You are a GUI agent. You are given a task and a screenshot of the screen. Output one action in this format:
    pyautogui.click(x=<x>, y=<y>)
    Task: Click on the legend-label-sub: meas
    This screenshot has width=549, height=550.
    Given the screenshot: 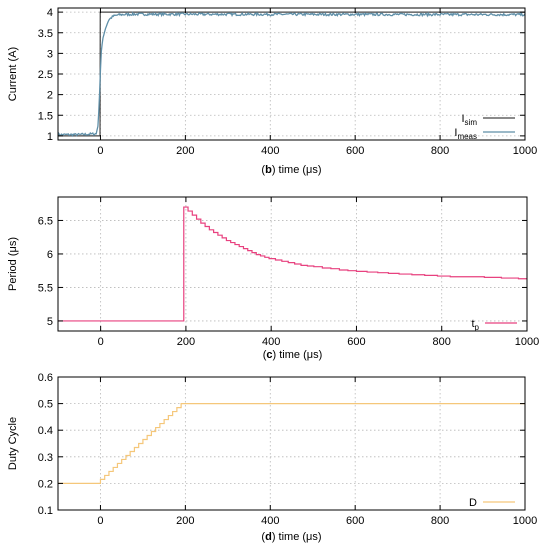 What is the action you would take?
    pyautogui.click(x=467, y=136)
    